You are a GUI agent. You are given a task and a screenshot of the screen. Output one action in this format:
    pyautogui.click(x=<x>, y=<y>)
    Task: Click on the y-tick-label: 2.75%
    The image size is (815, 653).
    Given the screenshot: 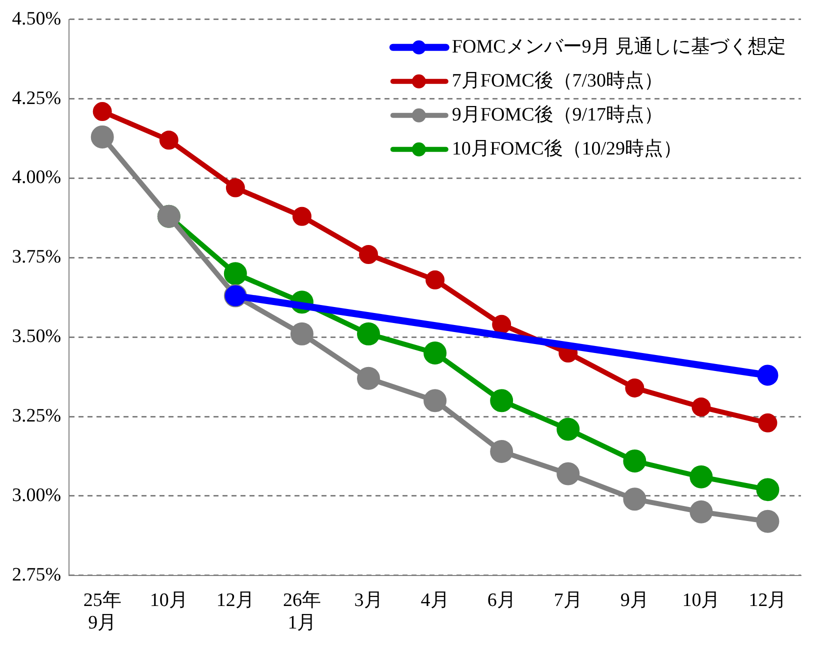 What is the action you would take?
    pyautogui.click(x=37, y=575)
    